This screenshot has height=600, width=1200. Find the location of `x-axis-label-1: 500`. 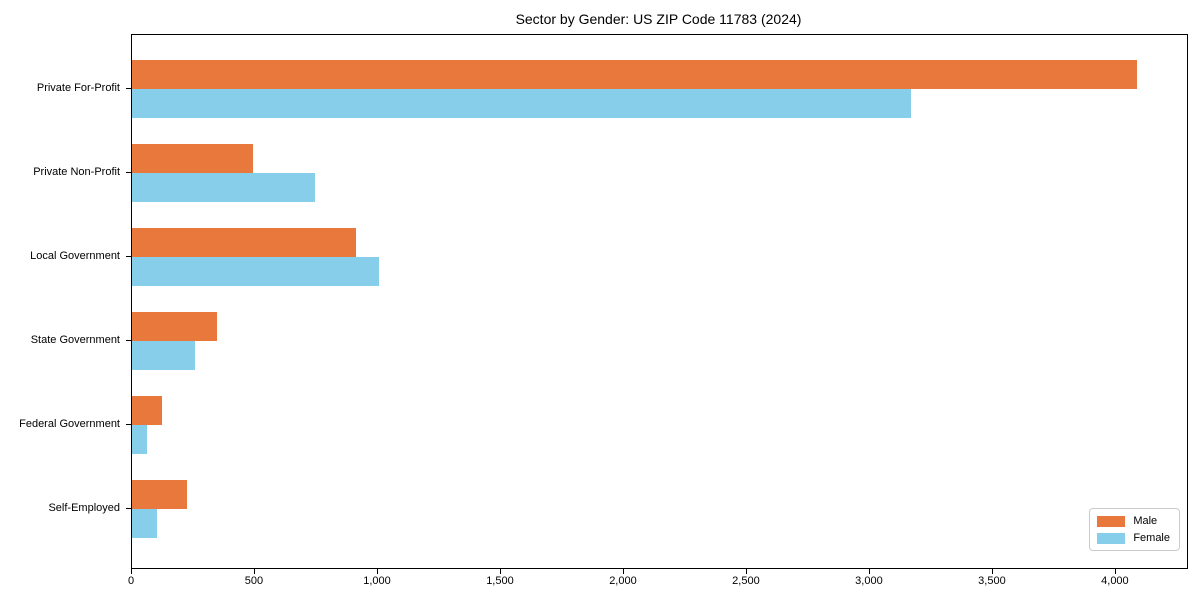

x-axis-label-1: 500 is located at coordinates (254, 581).